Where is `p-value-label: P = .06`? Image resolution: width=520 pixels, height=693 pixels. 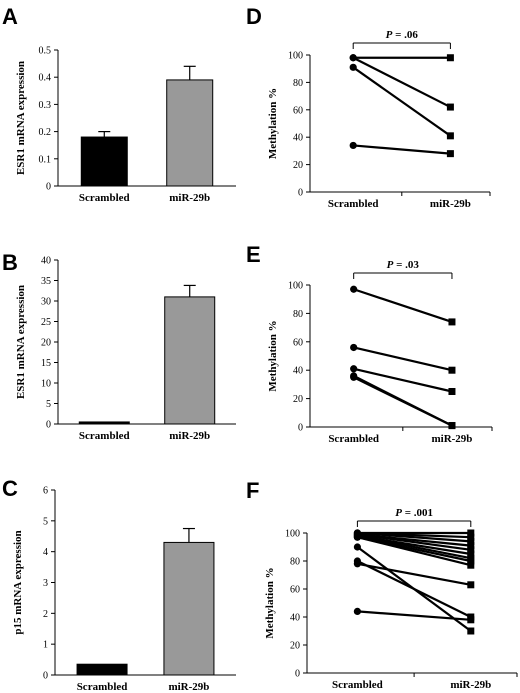 p-value-label: P = .06 is located at coordinates (402, 35).